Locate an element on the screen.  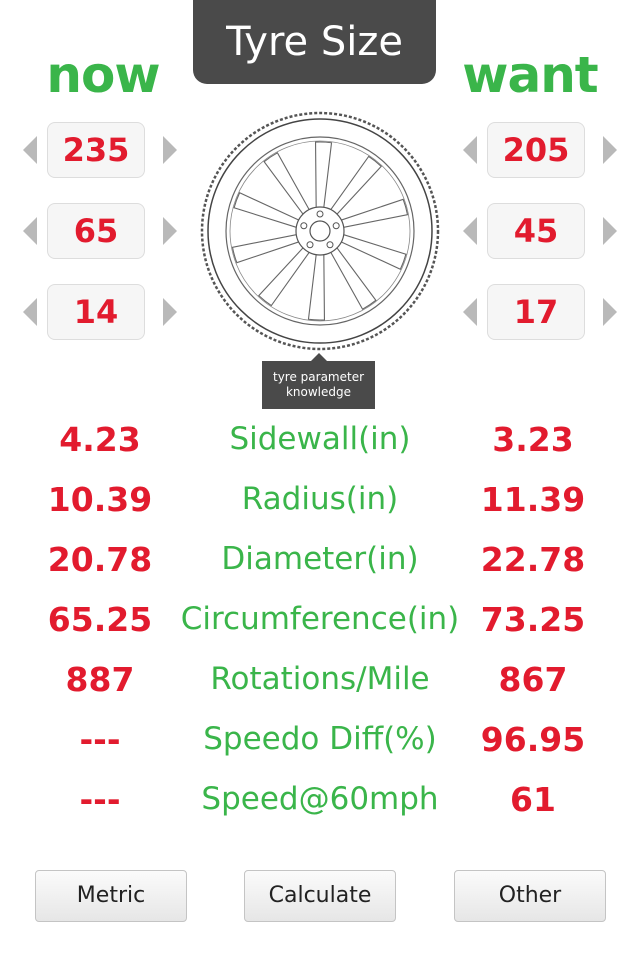
now-rim-value: 14 is located at coordinates (96, 312).